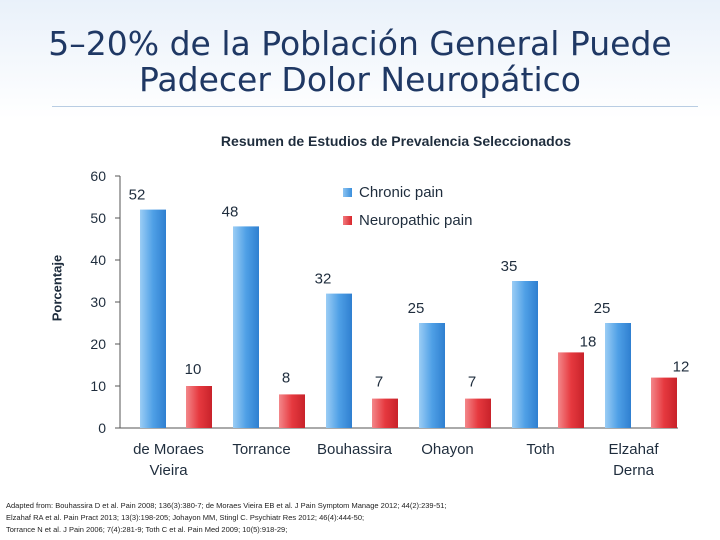 Image resolution: width=720 pixels, height=540 pixels. What do you see at coordinates (98, 176) in the screenshot?
I see `y-tick-label: 60` at bounding box center [98, 176].